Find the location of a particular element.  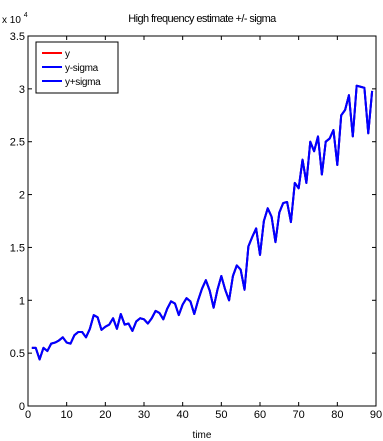

x-tick-label: 60 is located at coordinates (260, 415).